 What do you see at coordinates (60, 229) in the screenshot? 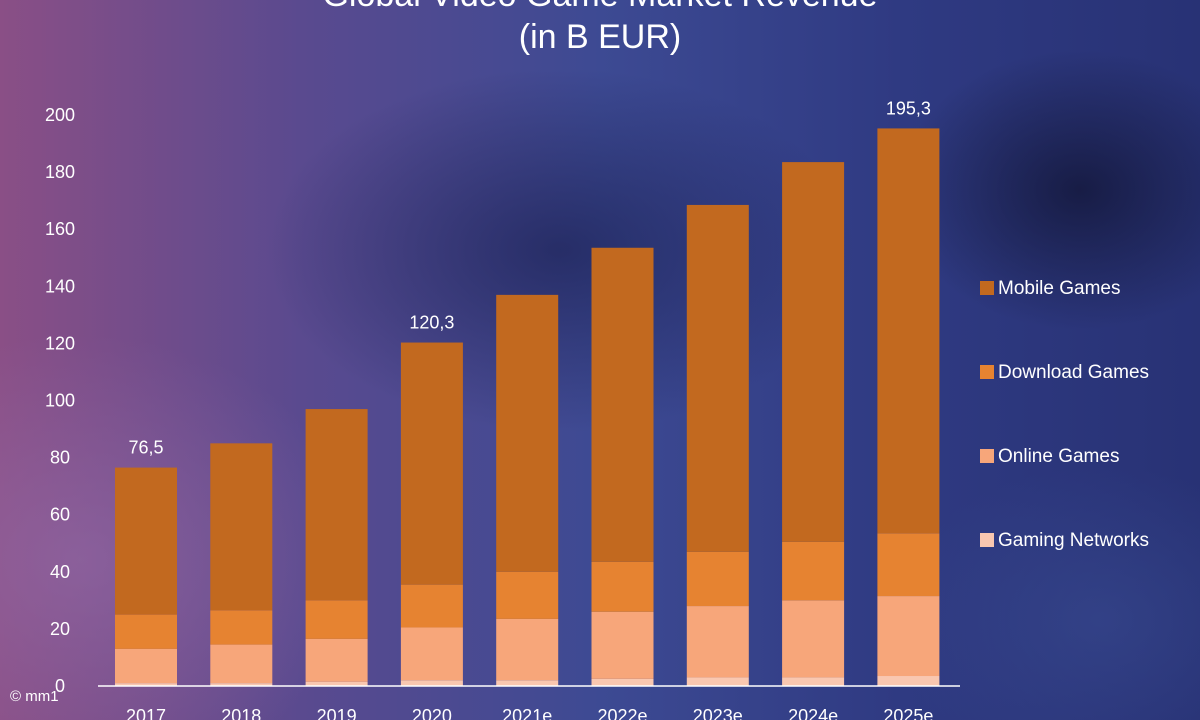
I see `y-tick-label: 160` at bounding box center [60, 229].